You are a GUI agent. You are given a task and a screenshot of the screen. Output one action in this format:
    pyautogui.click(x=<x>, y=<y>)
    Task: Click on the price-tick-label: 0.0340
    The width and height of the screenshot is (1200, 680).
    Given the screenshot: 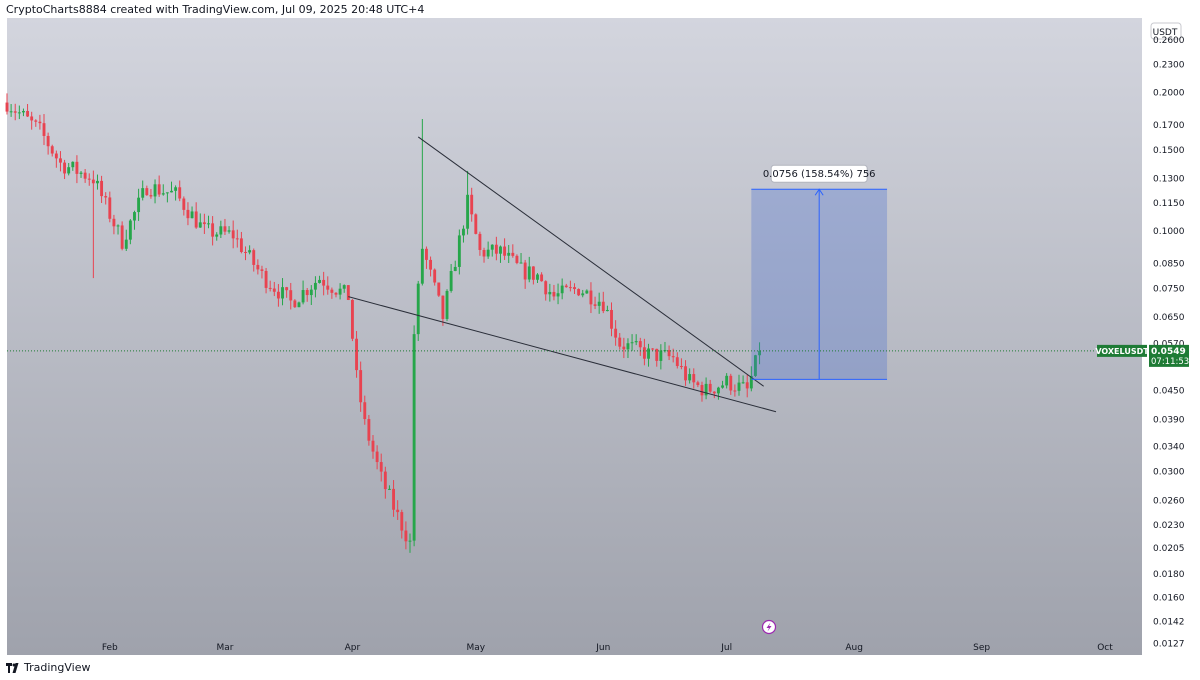 What is the action you would take?
    pyautogui.click(x=1169, y=448)
    